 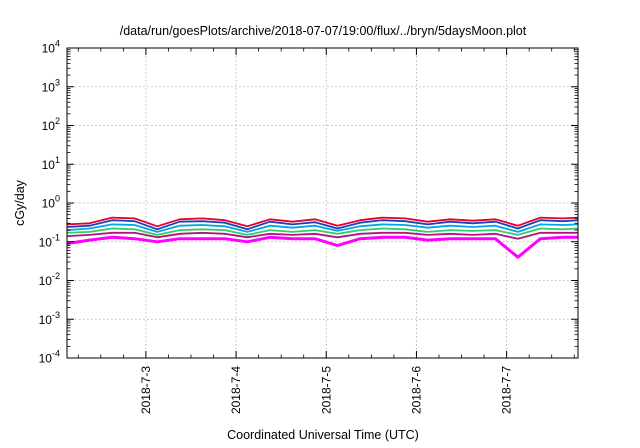 What do you see at coordinates (323, 435) in the screenshot?
I see `x-axis-label: Coordinated Universal Time (UTC)` at bounding box center [323, 435].